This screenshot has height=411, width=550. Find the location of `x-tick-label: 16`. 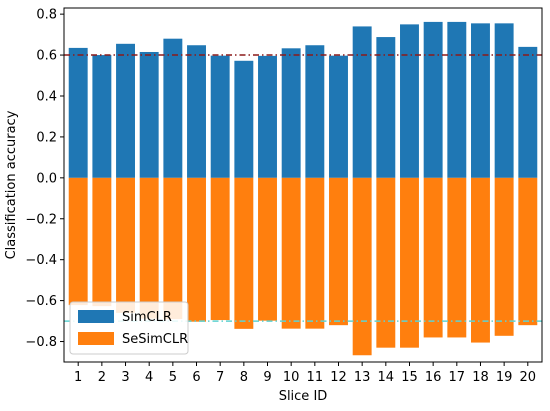

x-tick-label: 16 is located at coordinates (433, 377).